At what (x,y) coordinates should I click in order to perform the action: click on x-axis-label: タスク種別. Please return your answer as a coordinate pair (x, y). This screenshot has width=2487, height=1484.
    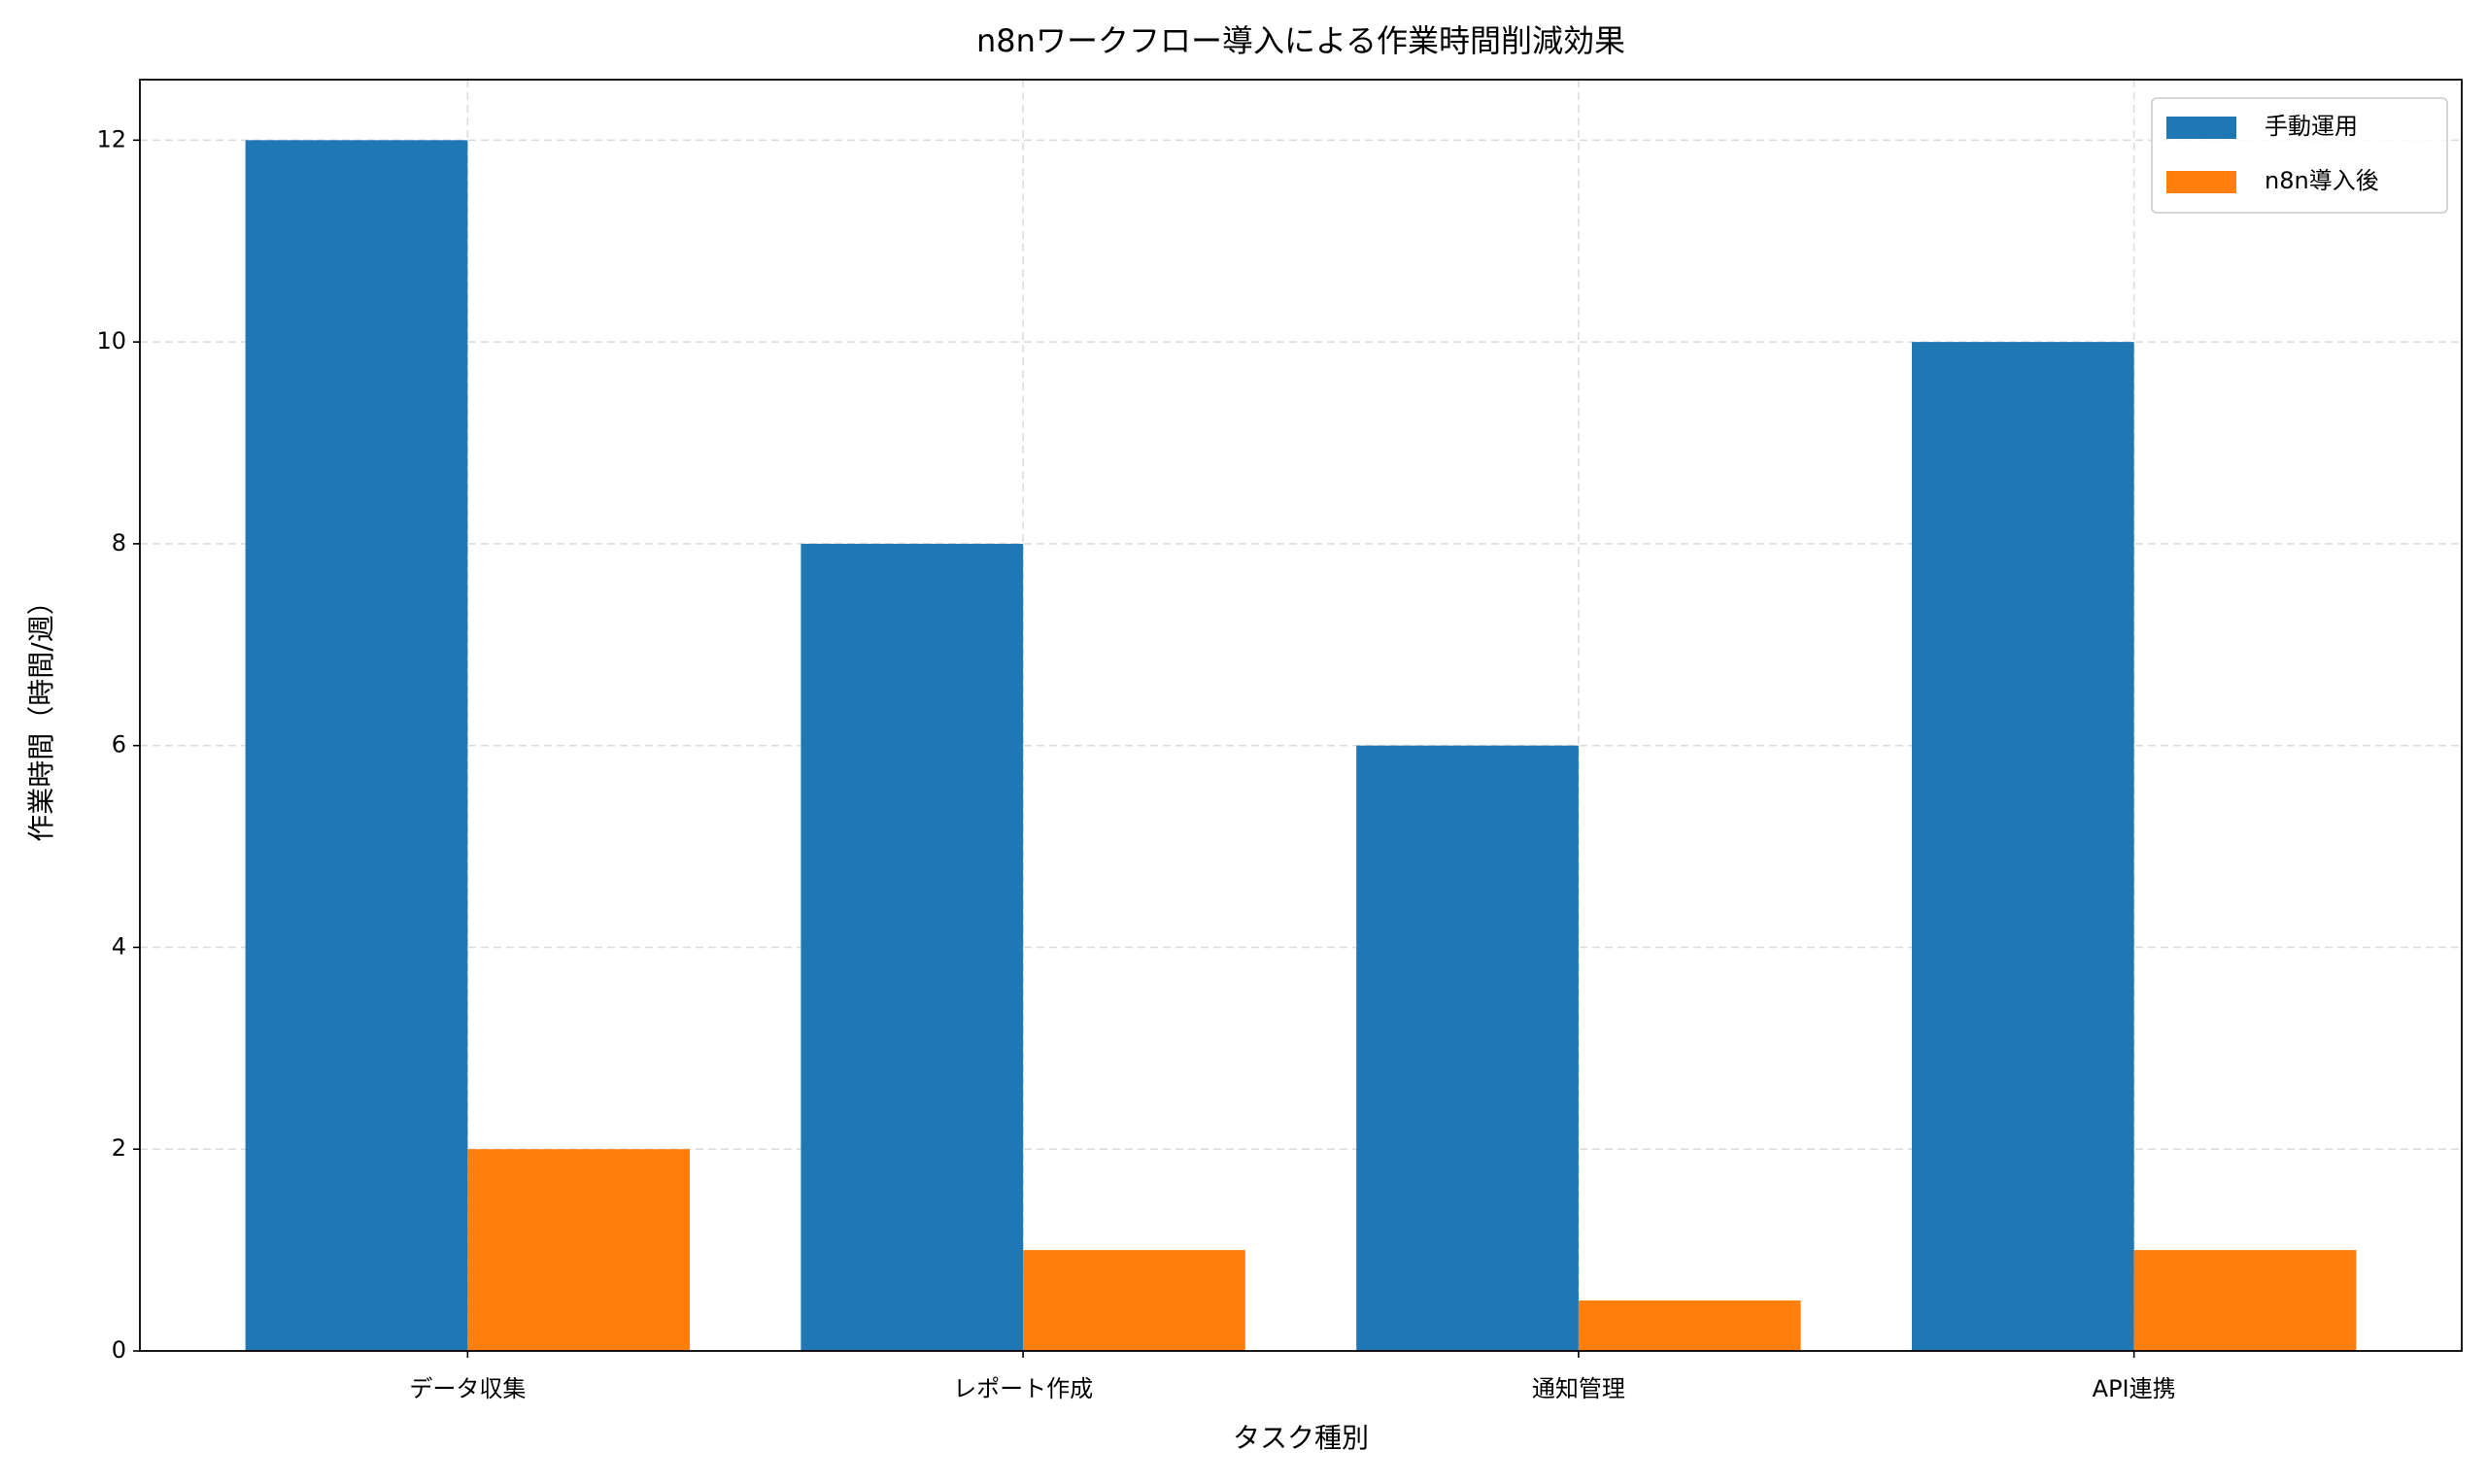
    Looking at the image, I should click on (1301, 1438).